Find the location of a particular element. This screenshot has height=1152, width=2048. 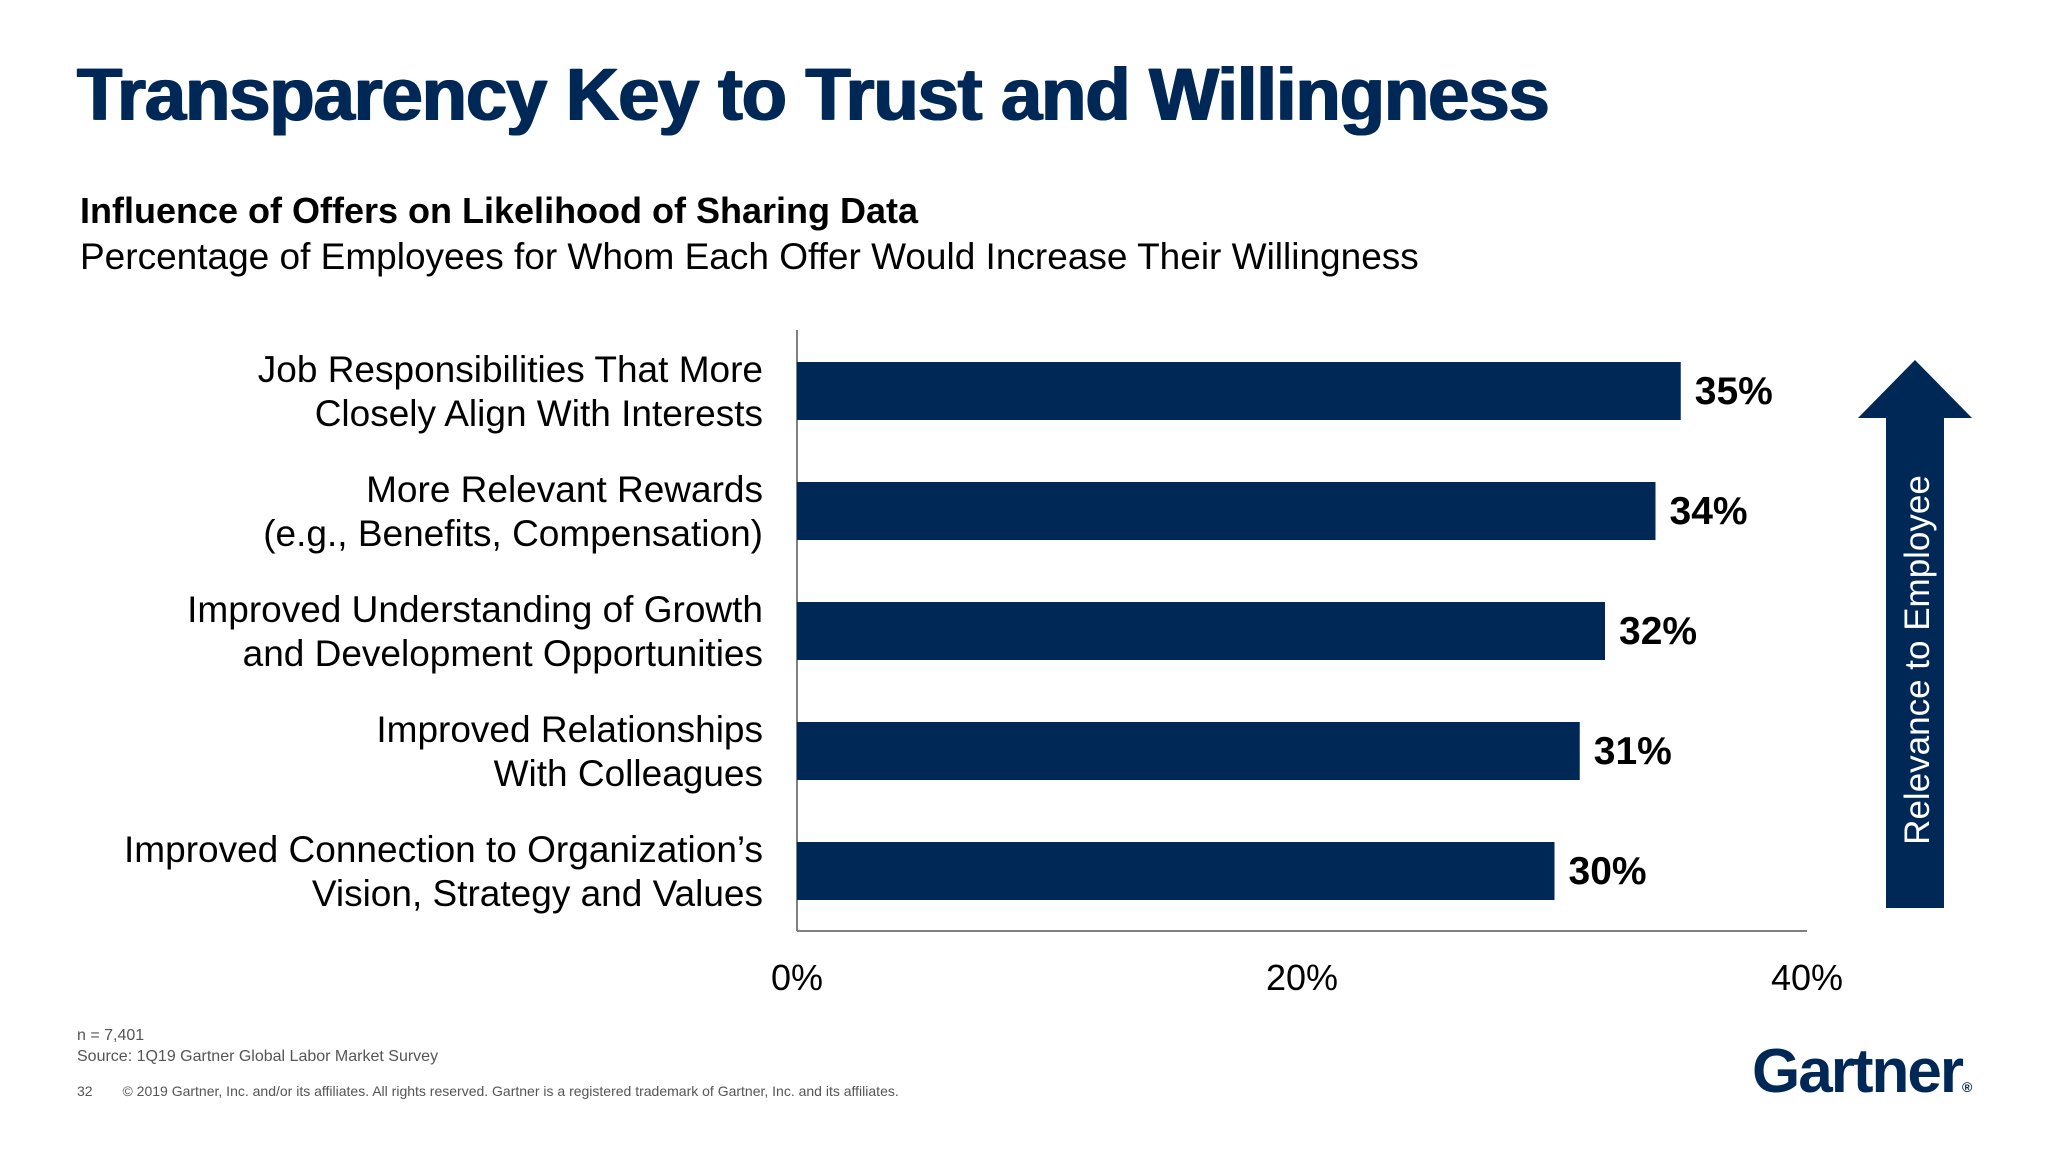

category-label: More Relevant Rewards is located at coordinates (564, 489).